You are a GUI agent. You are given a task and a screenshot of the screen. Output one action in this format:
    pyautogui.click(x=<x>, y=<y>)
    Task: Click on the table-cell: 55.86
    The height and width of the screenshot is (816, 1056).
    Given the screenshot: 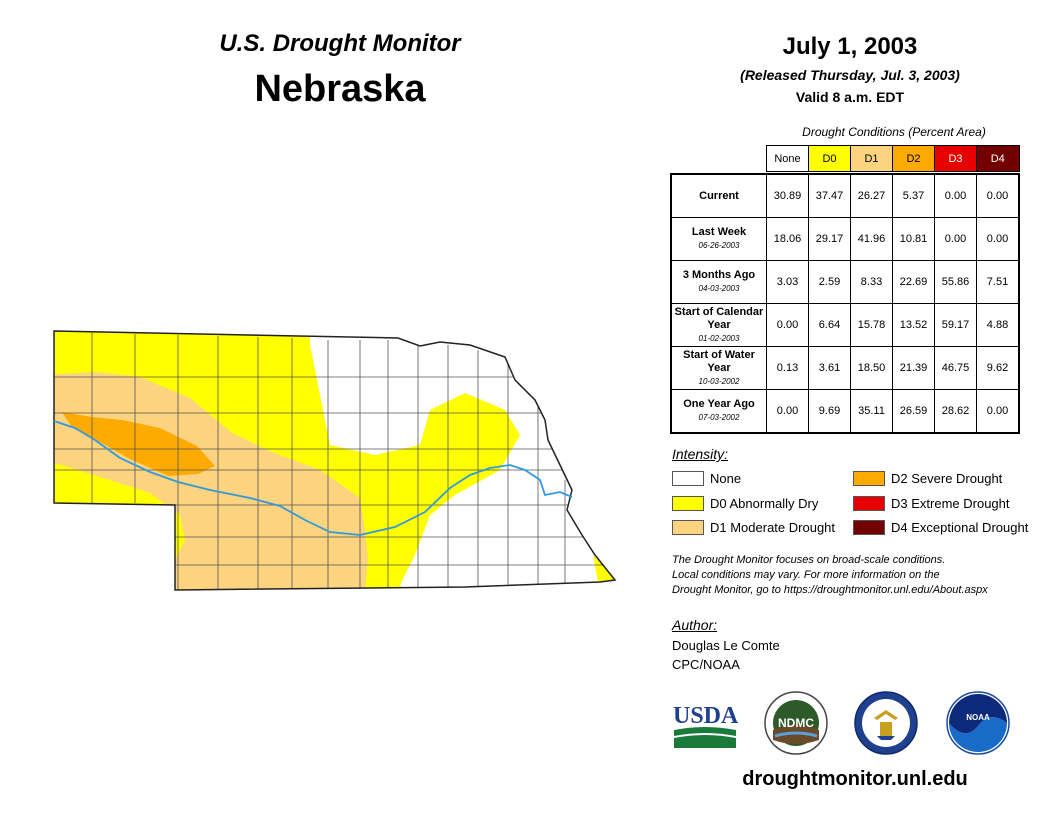 What is the action you would take?
    pyautogui.click(x=955, y=282)
    